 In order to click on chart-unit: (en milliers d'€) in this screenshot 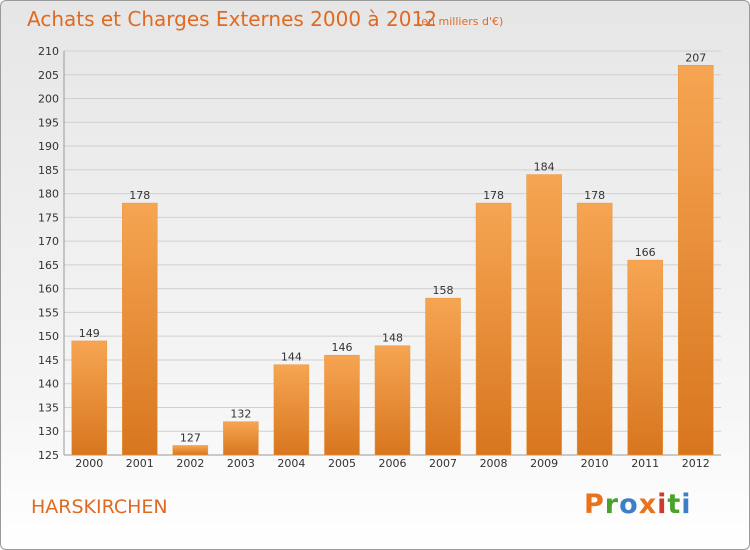, I will do `click(460, 21)`.